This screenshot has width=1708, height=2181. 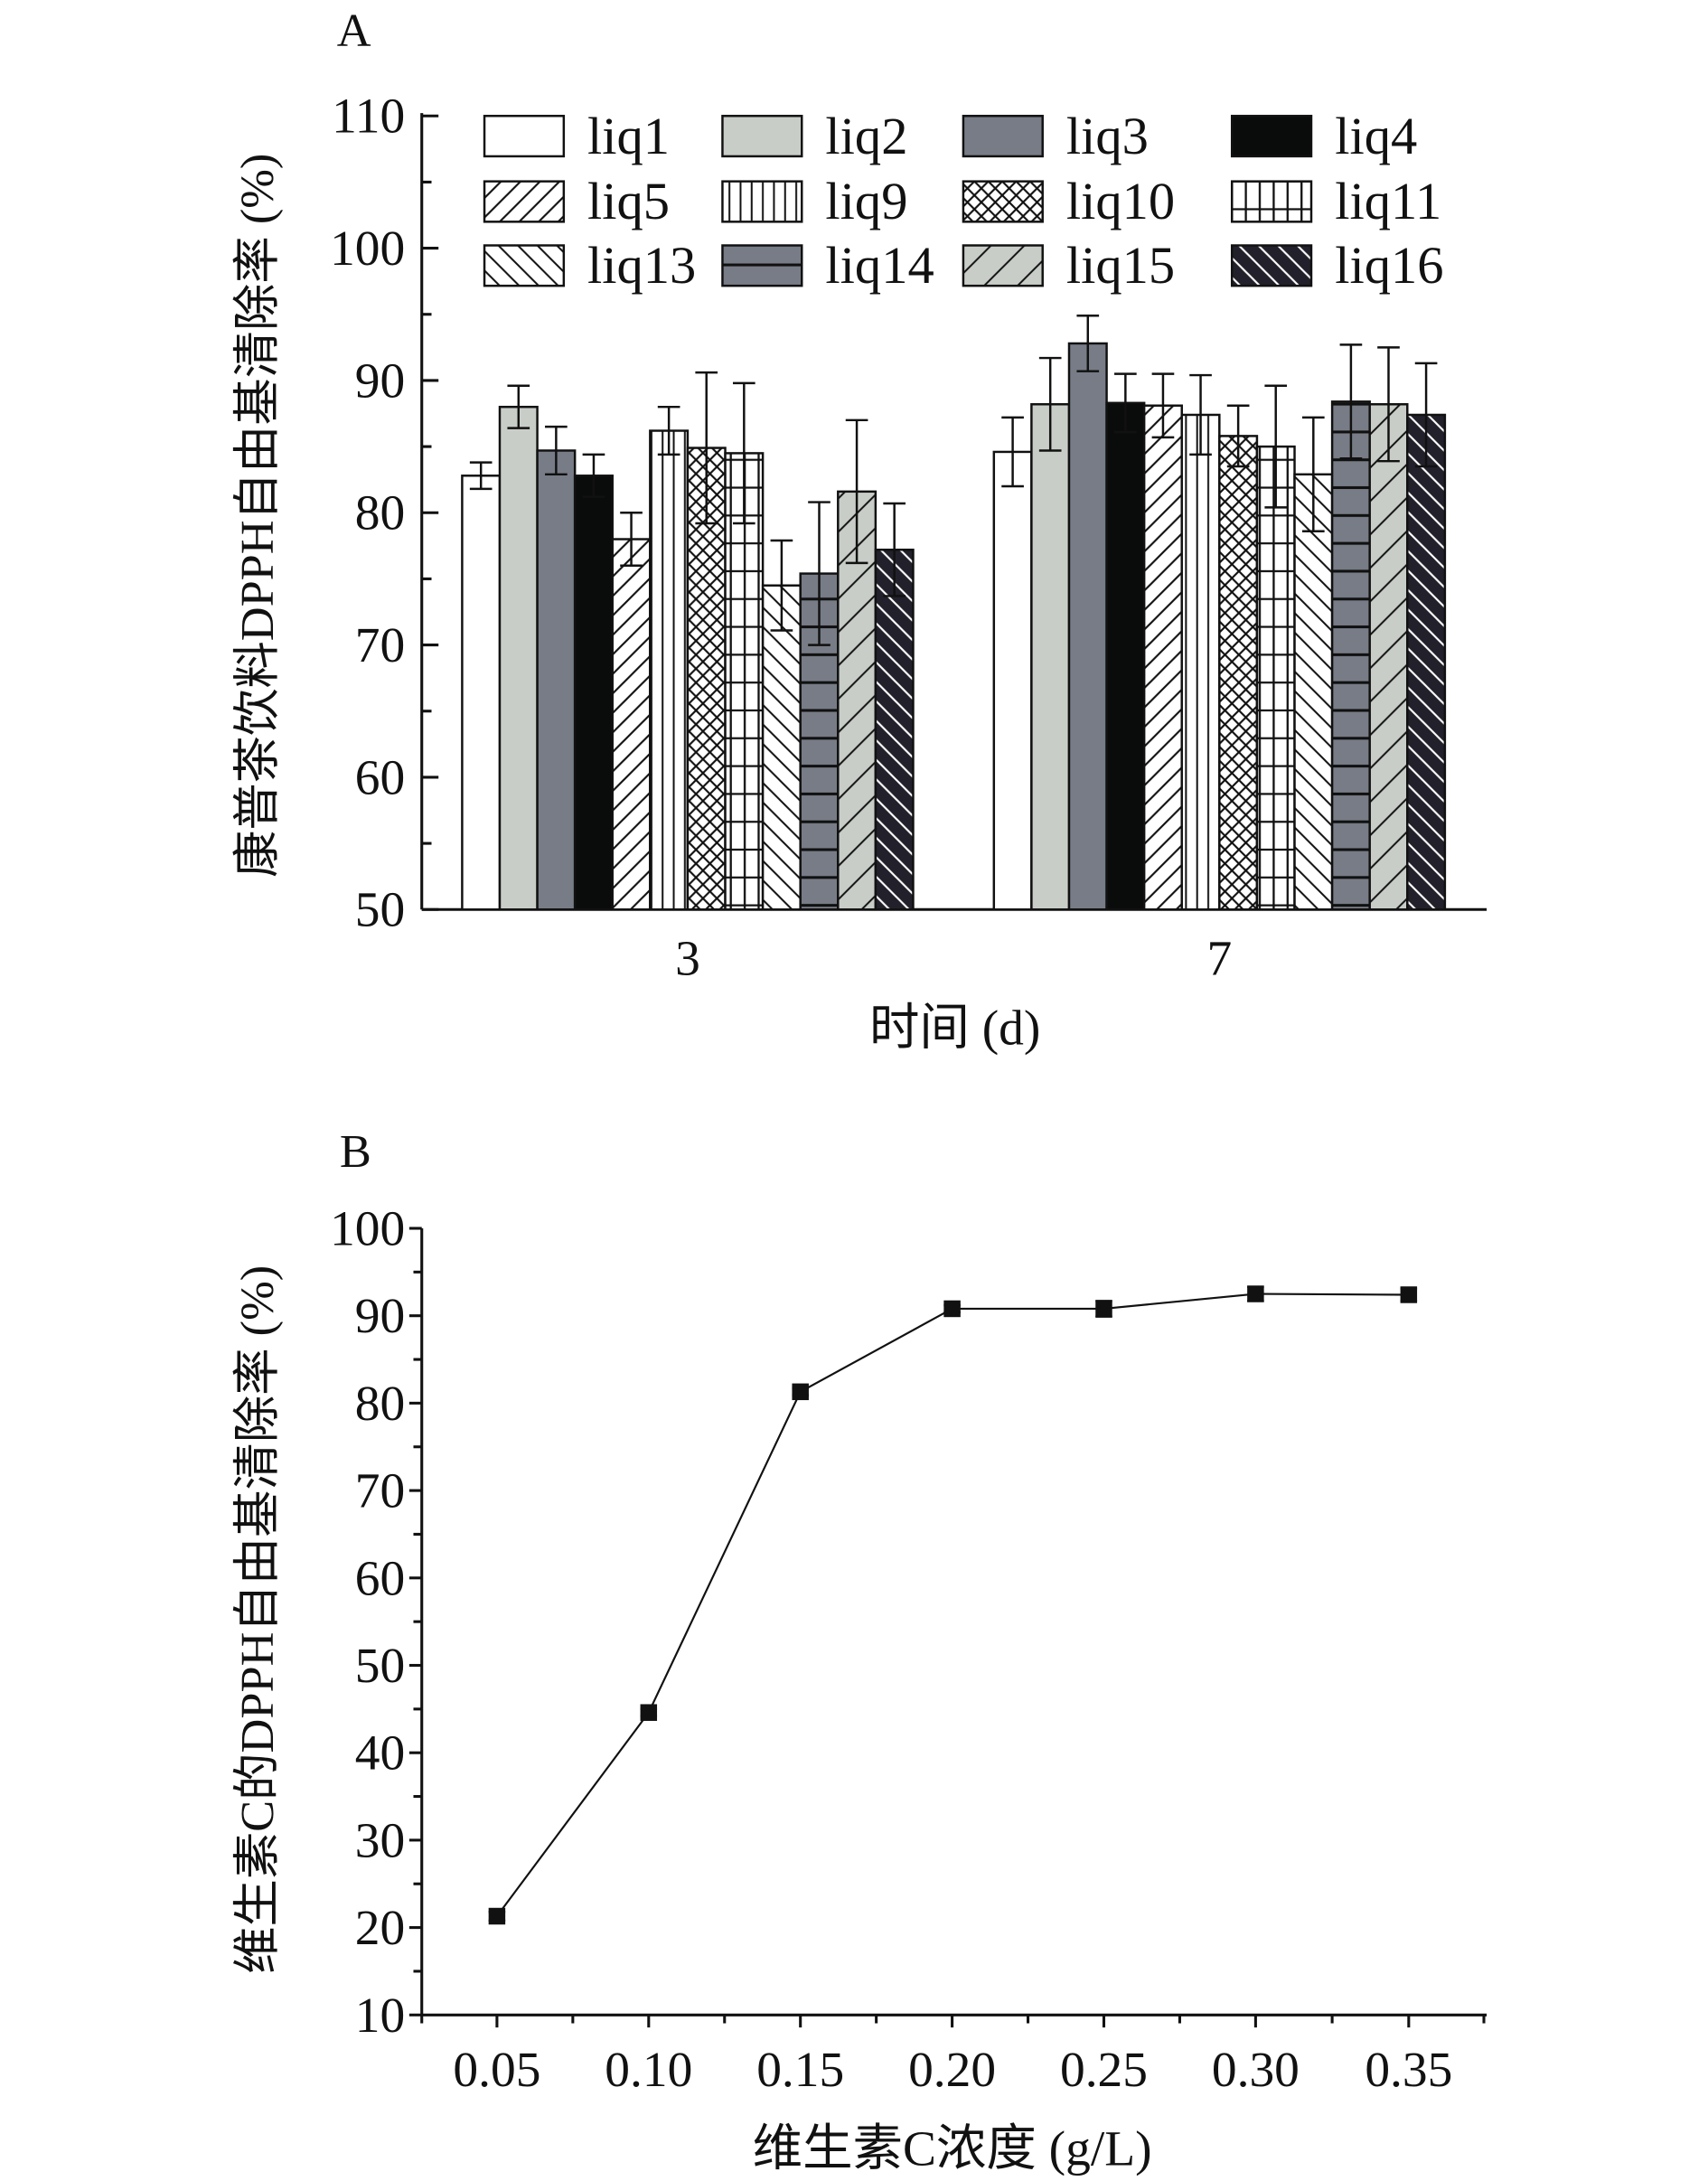 What do you see at coordinates (1323, 136) in the screenshot?
I see `legend-item-liq4: liq4` at bounding box center [1323, 136].